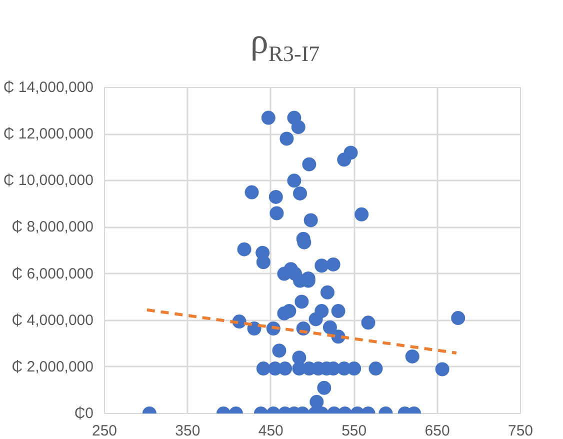  I want to click on y-tick-label: ₵ 6,000,000, so click(53, 273).